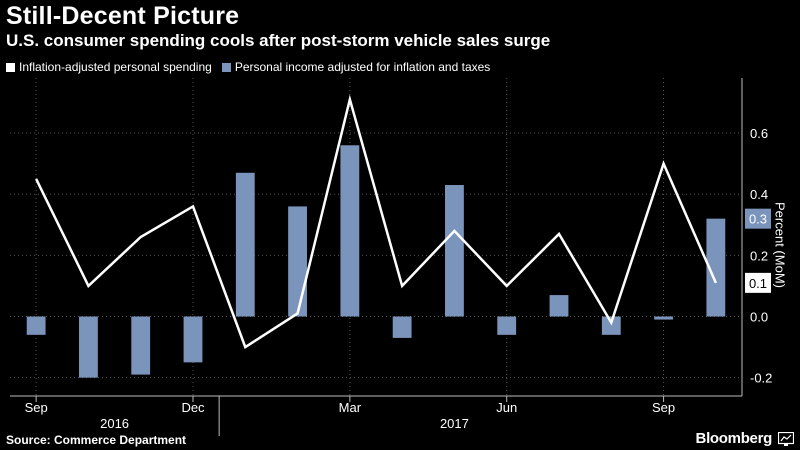 Image resolution: width=800 pixels, height=450 pixels. I want to click on chart-title: Still-Decent Picture, so click(123, 16).